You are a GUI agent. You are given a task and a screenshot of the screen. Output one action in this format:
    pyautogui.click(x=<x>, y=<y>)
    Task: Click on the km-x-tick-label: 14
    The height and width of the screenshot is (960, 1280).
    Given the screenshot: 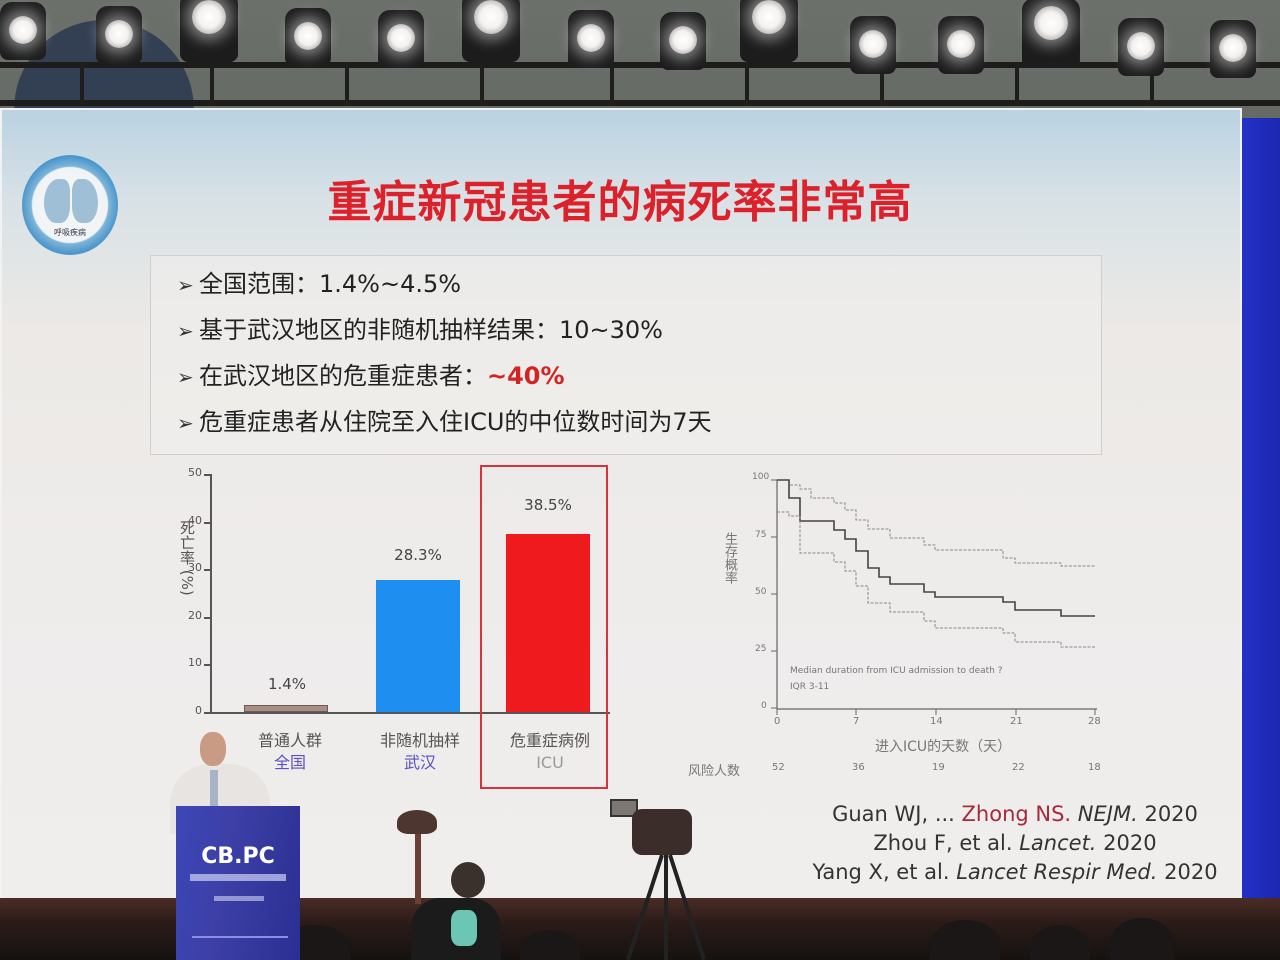 What is the action you would take?
    pyautogui.click(x=936, y=721)
    